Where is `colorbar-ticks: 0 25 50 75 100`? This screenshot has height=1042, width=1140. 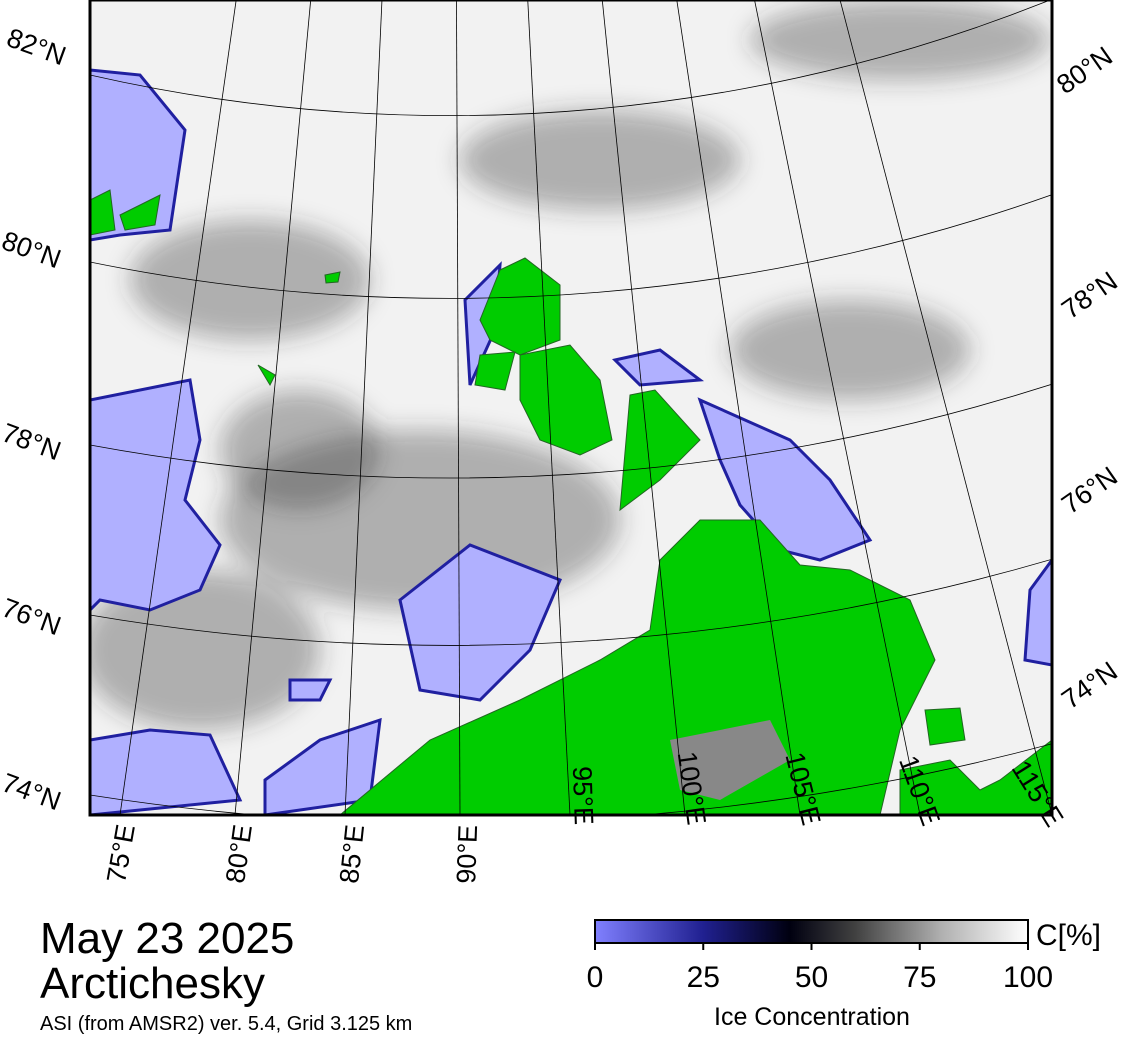
colorbar-ticks: 0 25 50 75 100 is located at coordinates (820, 968).